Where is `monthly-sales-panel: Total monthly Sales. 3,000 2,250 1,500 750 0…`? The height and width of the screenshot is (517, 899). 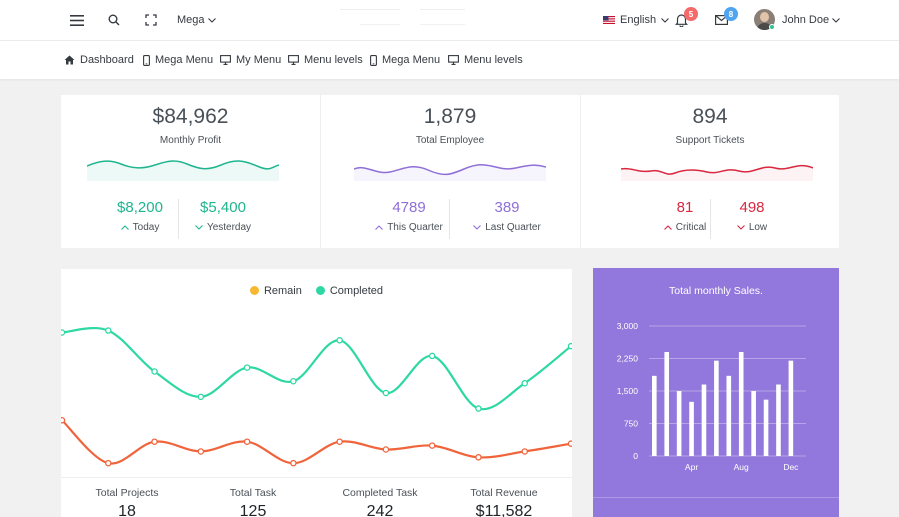
monthly-sales-panel: Total monthly Sales. 3,000 2,250 1,500 750 0… is located at coordinates (716, 392).